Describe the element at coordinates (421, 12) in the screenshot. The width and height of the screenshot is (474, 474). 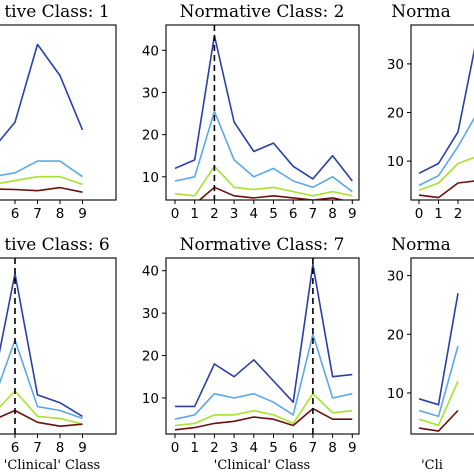
I see `panel-3-title: Norma` at that location.